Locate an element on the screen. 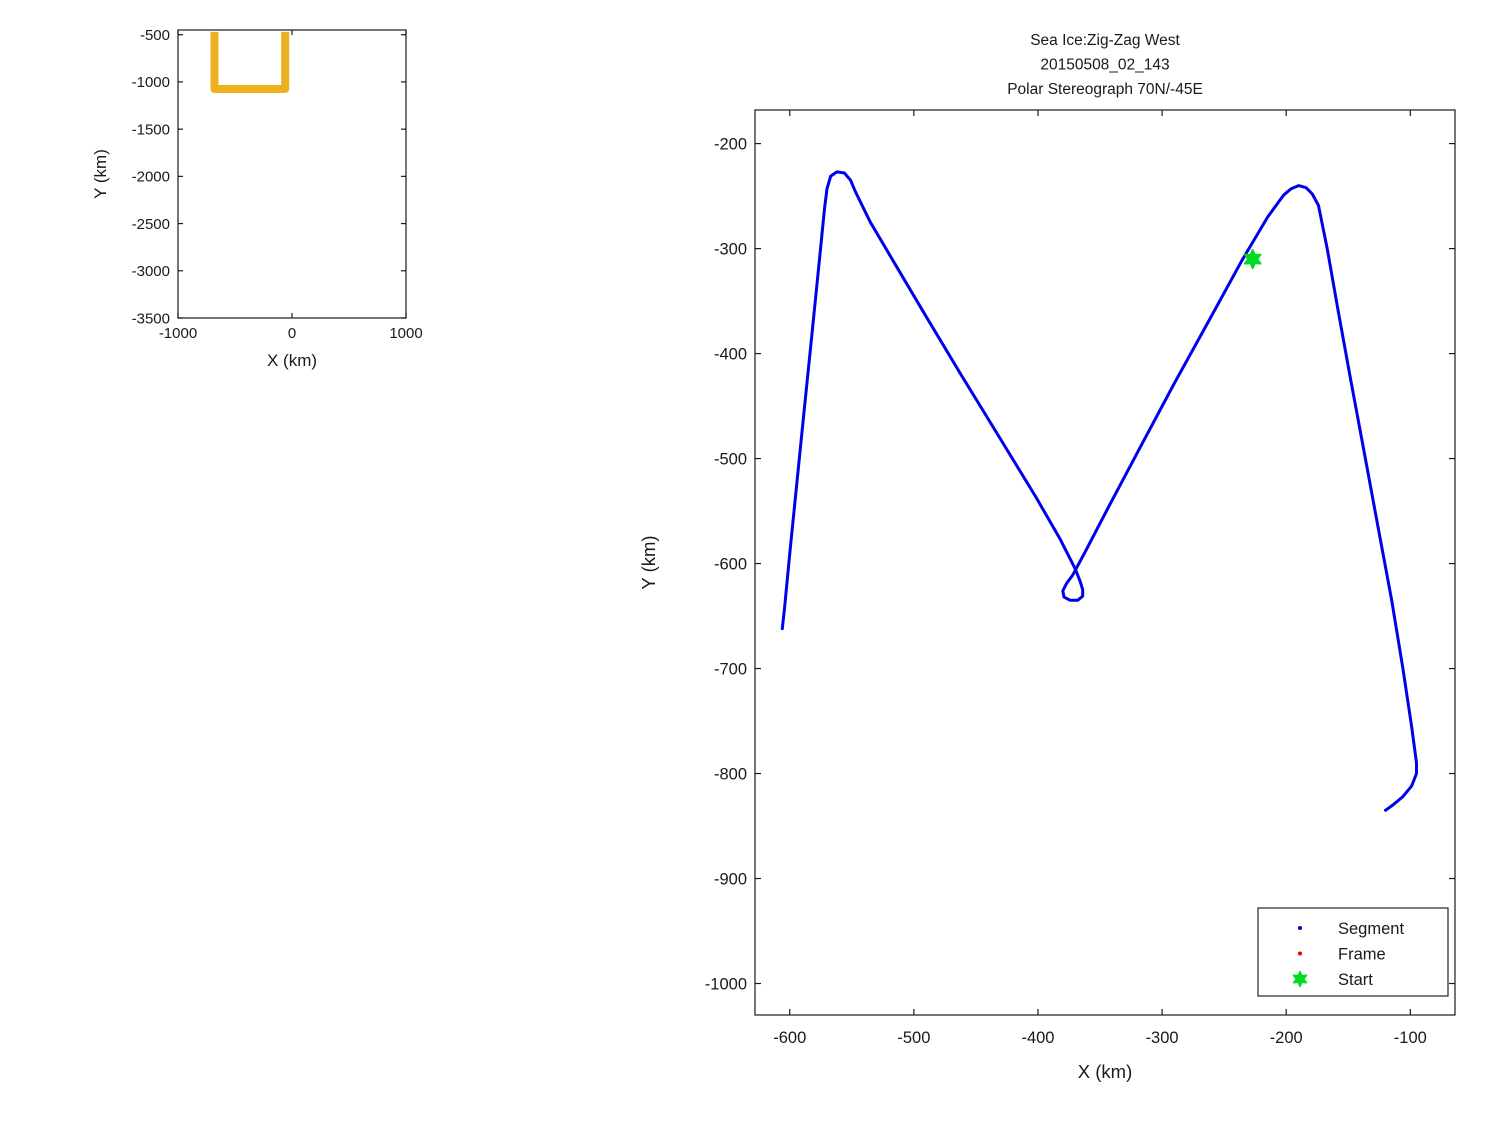  legend-label: Segment is located at coordinates (1371, 929).